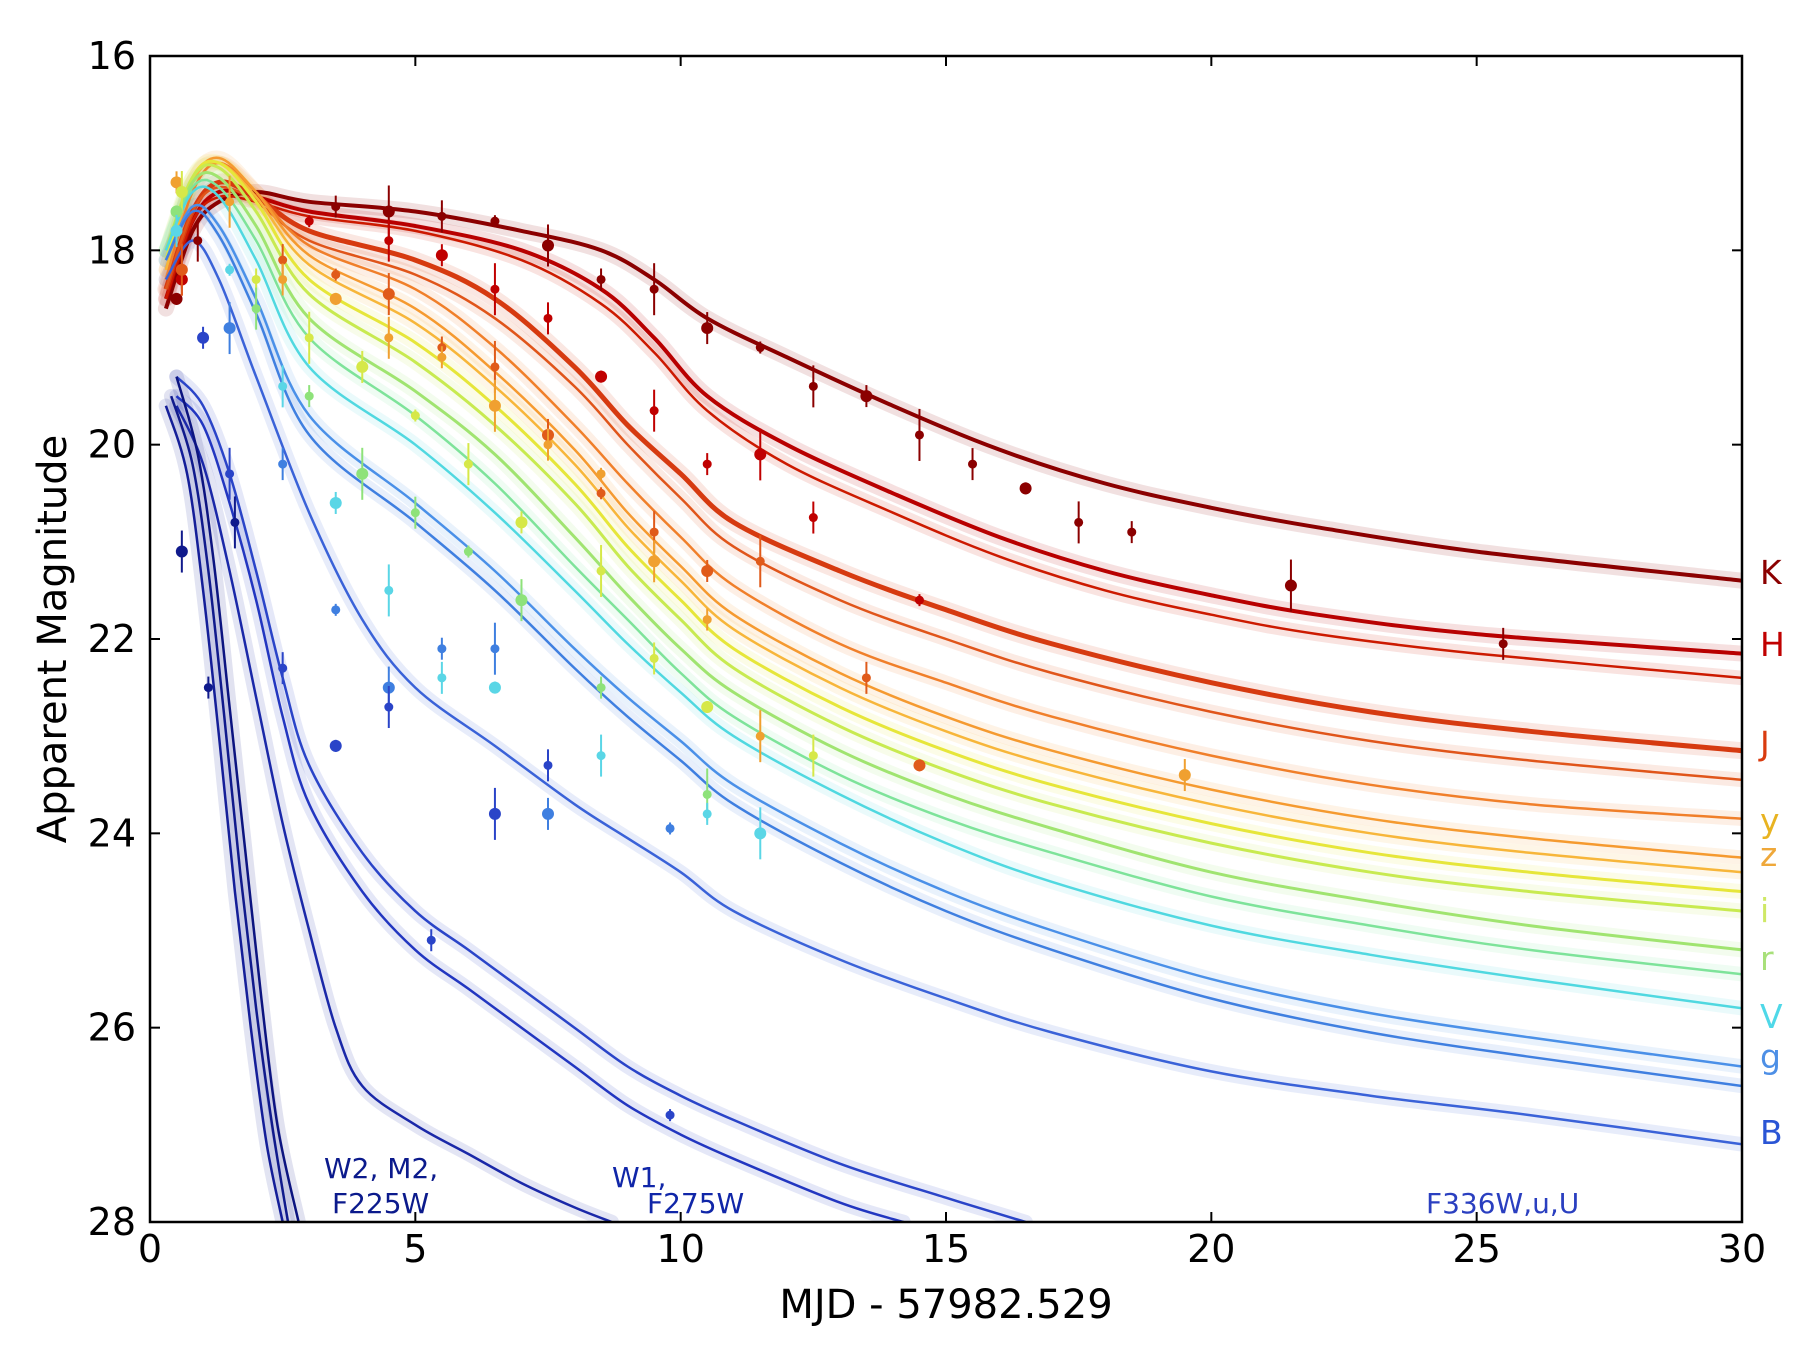 The width and height of the screenshot is (1800, 1350). I want to click on annotation-w2-m2-line1: W2, M2,, so click(381, 1168).